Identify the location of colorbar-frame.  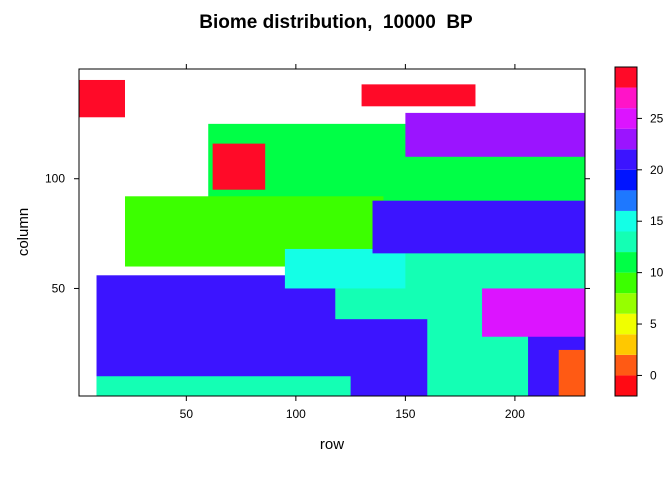
(626, 231).